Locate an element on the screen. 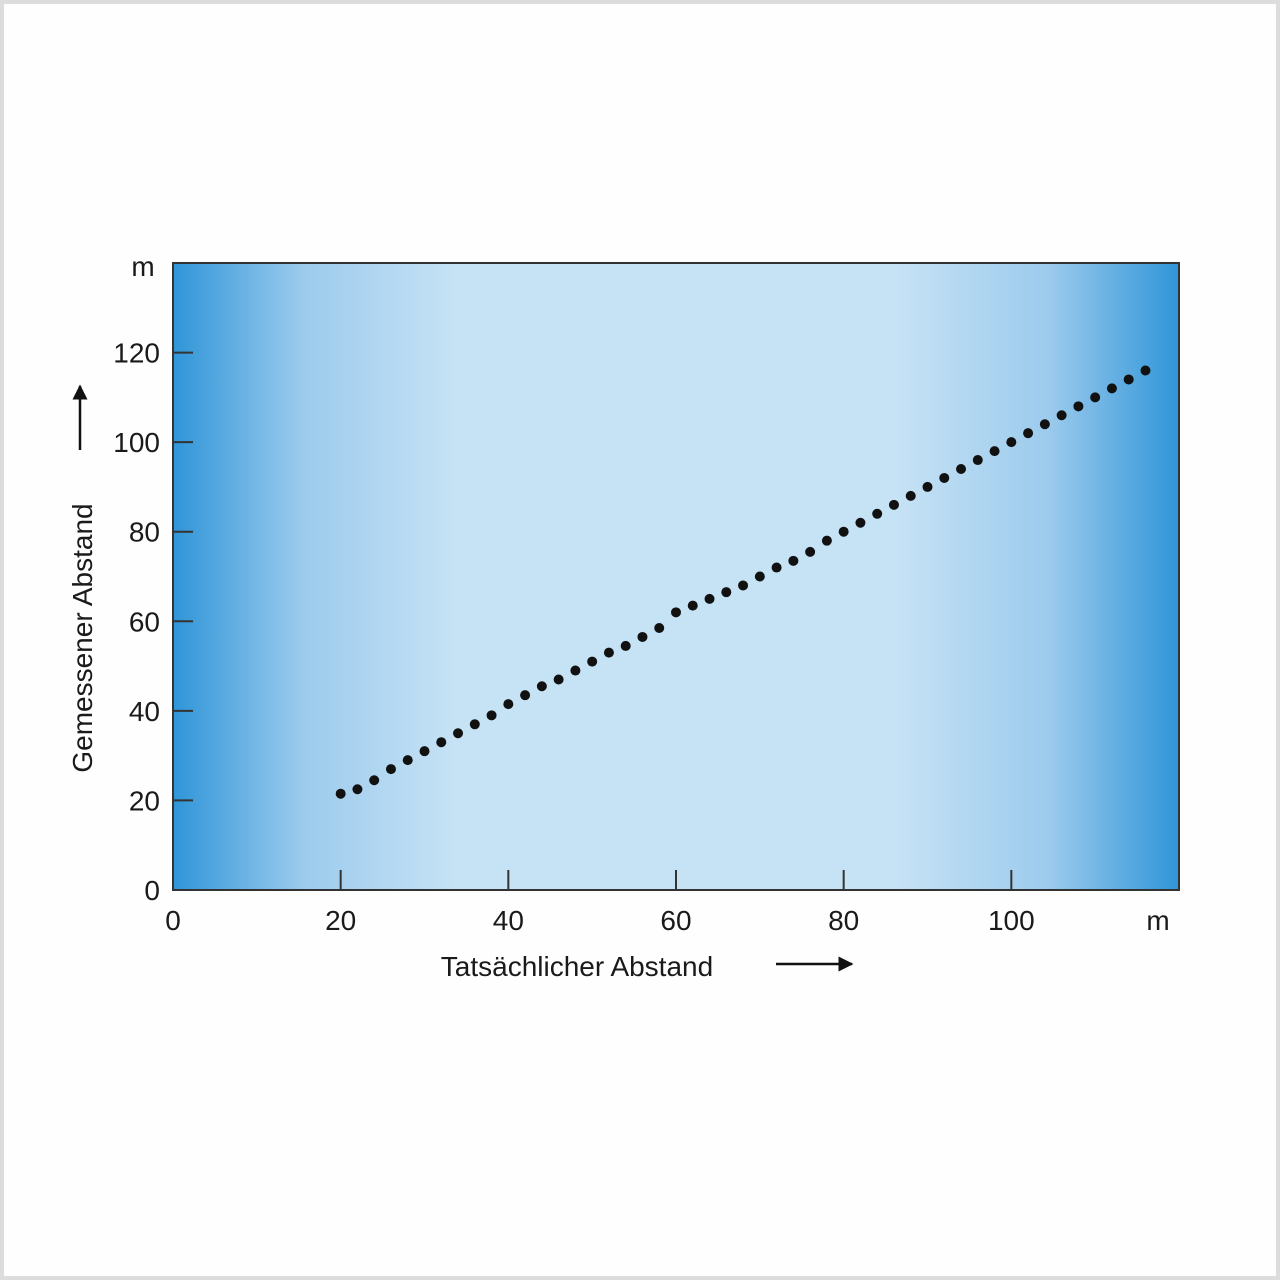  x-tick-label: 60 is located at coordinates (675, 920).